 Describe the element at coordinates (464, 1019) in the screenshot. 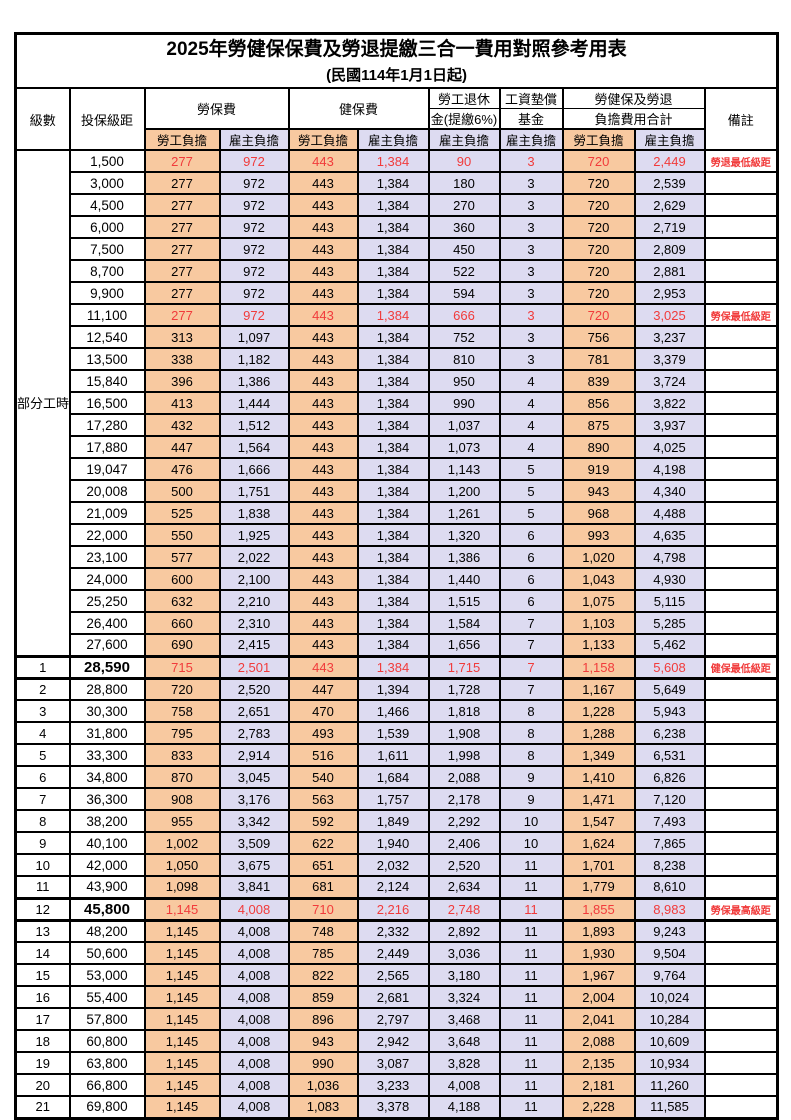

I see `pension-employer-cell: 3,468` at that location.